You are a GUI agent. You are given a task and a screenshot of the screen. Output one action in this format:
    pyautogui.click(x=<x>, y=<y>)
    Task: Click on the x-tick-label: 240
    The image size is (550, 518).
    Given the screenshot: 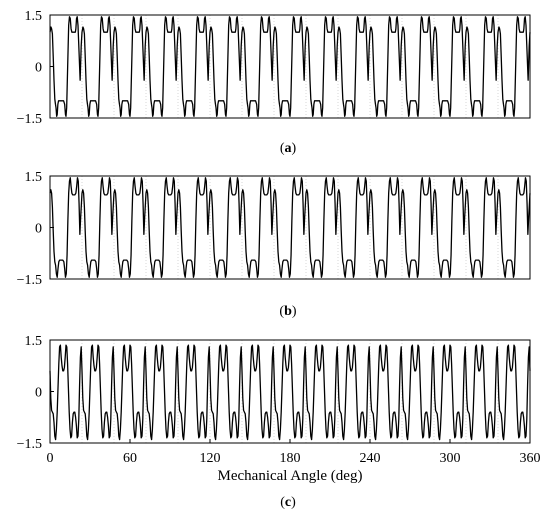 What is the action you would take?
    pyautogui.click(x=370, y=458)
    